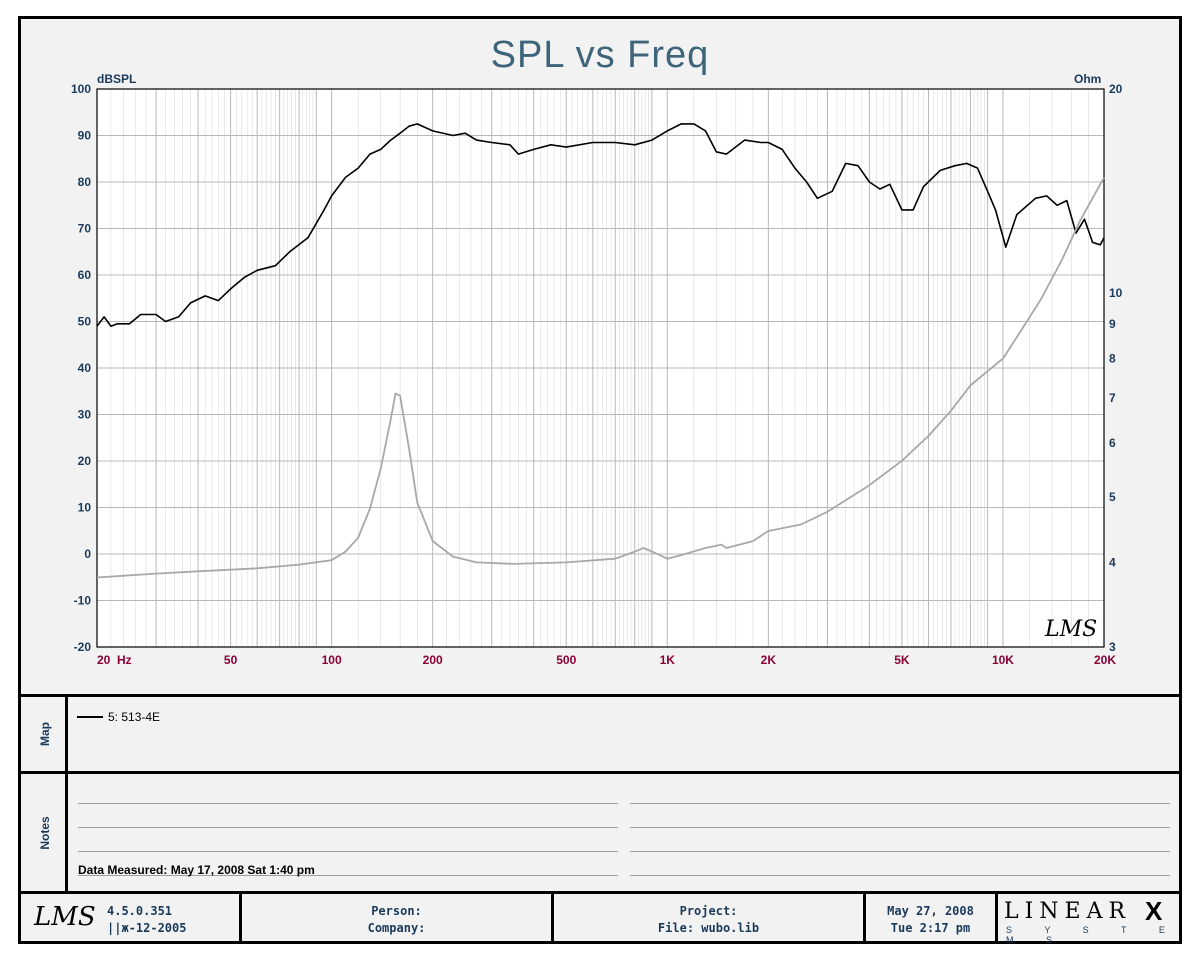  What do you see at coordinates (902, 660) in the screenshot?
I see `x-tick-label: 5K` at bounding box center [902, 660].